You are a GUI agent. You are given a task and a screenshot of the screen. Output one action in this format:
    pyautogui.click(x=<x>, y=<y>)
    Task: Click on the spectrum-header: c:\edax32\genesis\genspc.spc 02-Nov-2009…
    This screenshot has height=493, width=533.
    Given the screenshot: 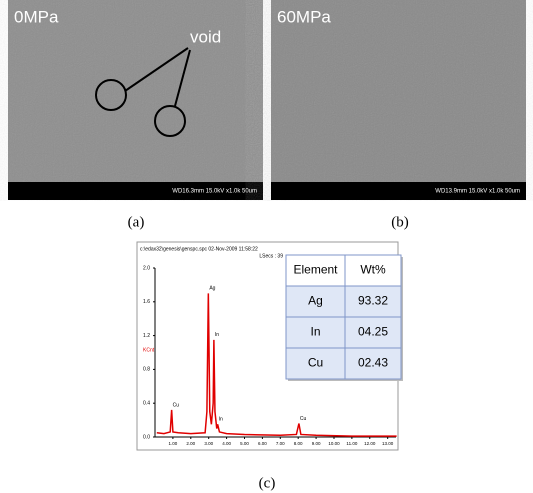 What is the action you would take?
    pyautogui.click(x=199, y=249)
    